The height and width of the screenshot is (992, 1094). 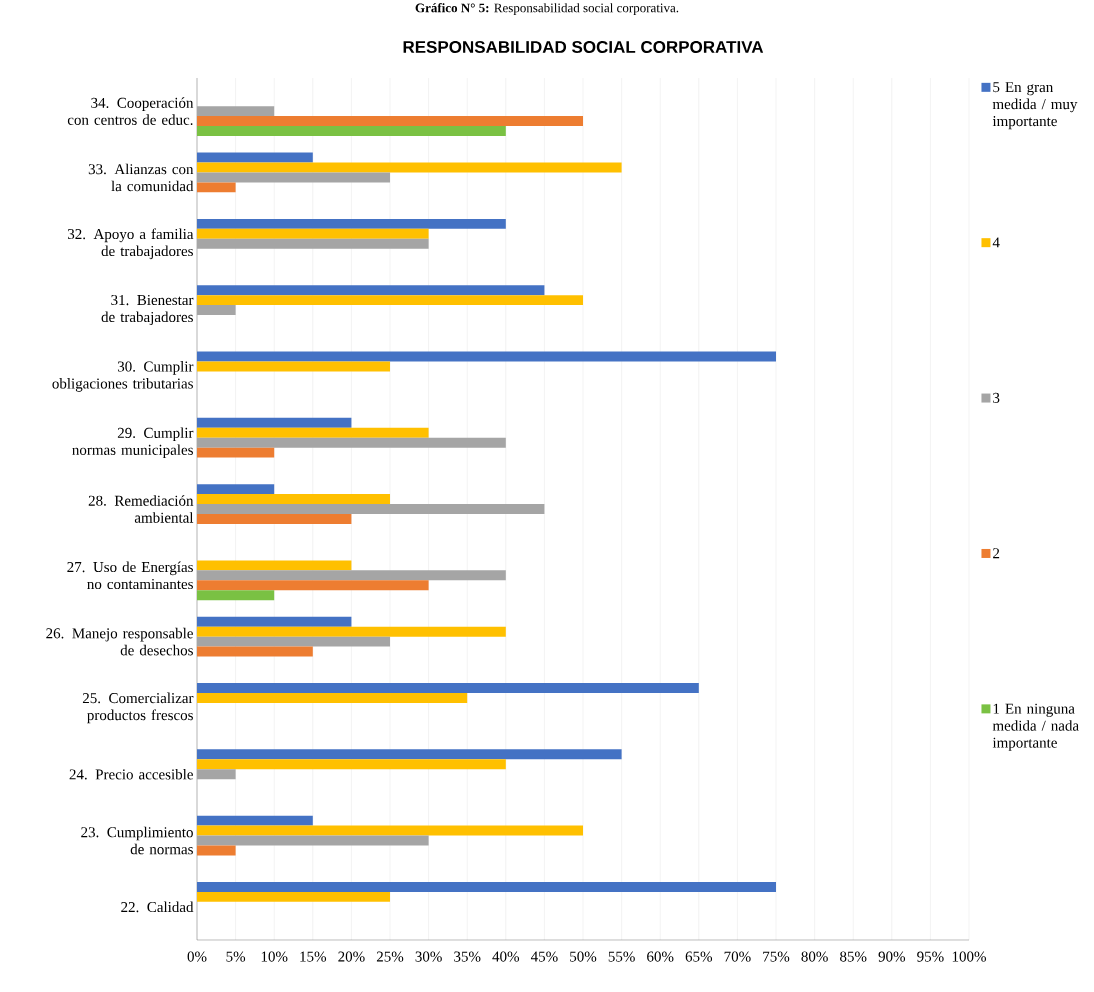 I want to click on y-tick-label: 26. Manejo responsable de desechos, so click(x=119, y=641).